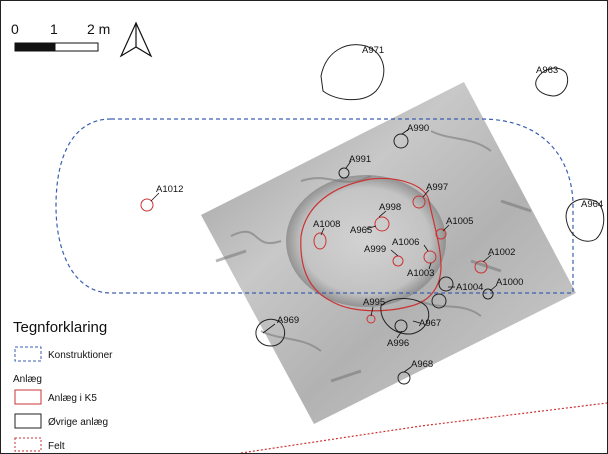 Image resolution: width=608 pixels, height=454 pixels. What do you see at coordinates (78, 422) in the screenshot?
I see `legend-label-other: Øvrige anlæg` at bounding box center [78, 422].